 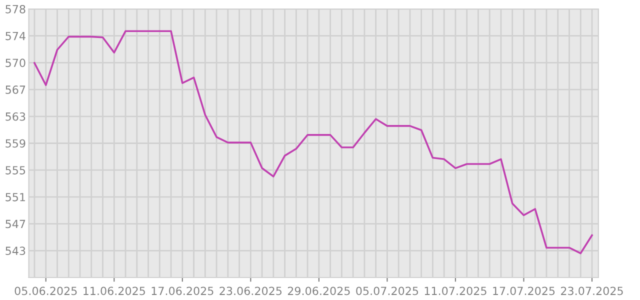 I want to click on x-tick-label: 11.06.2025, so click(x=114, y=291).